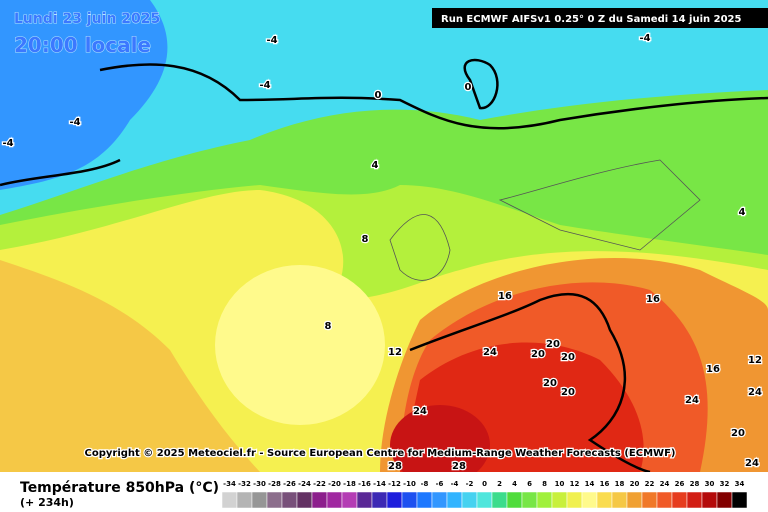  What do you see at coordinates (725, 484) in the screenshot?
I see `scale-label: 32` at bounding box center [725, 484].